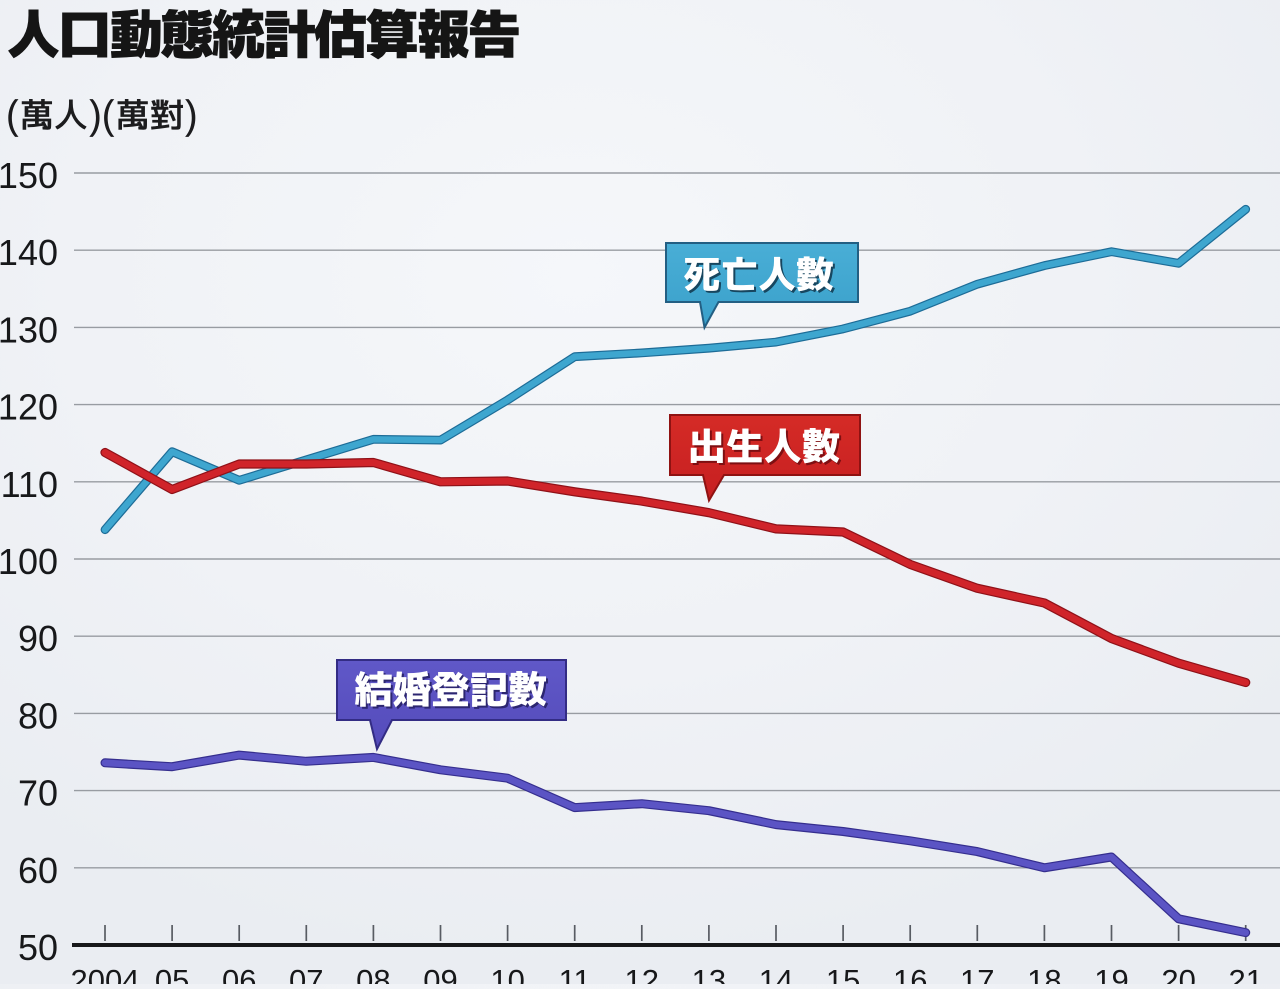 The height and width of the screenshot is (989, 1280). I want to click on svg-text: 17, so click(977, 973).